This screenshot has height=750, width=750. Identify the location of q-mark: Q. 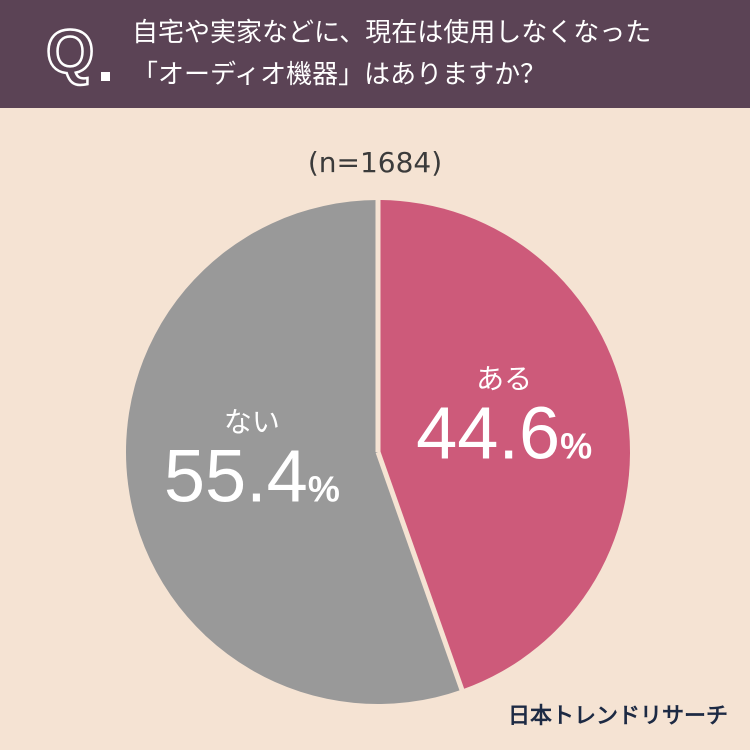
(70, 52).